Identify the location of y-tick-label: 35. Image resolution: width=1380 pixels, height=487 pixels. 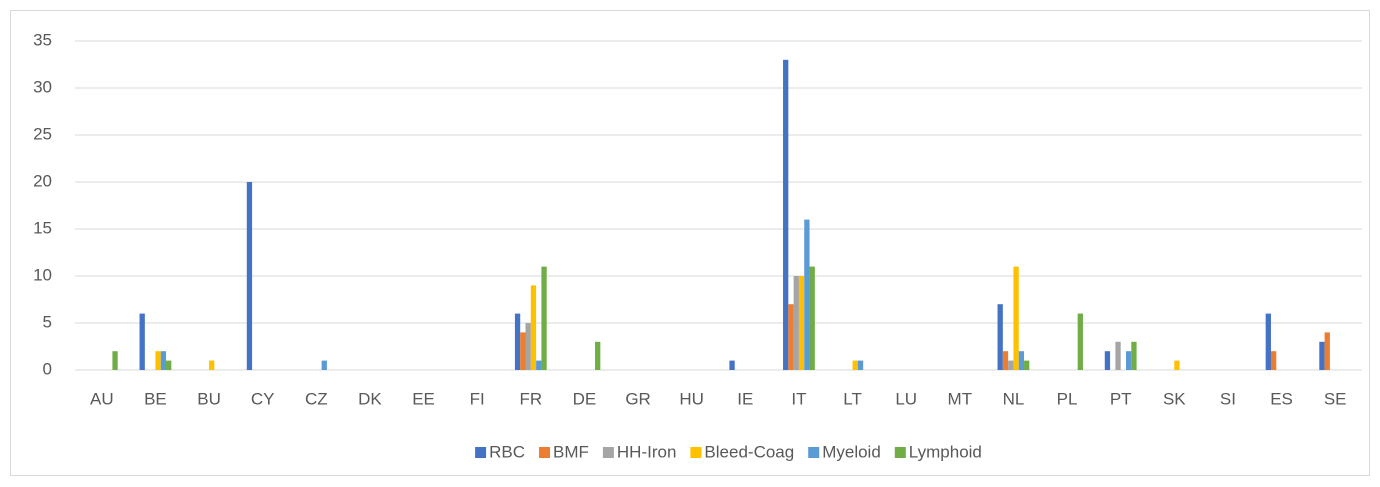
(42, 39).